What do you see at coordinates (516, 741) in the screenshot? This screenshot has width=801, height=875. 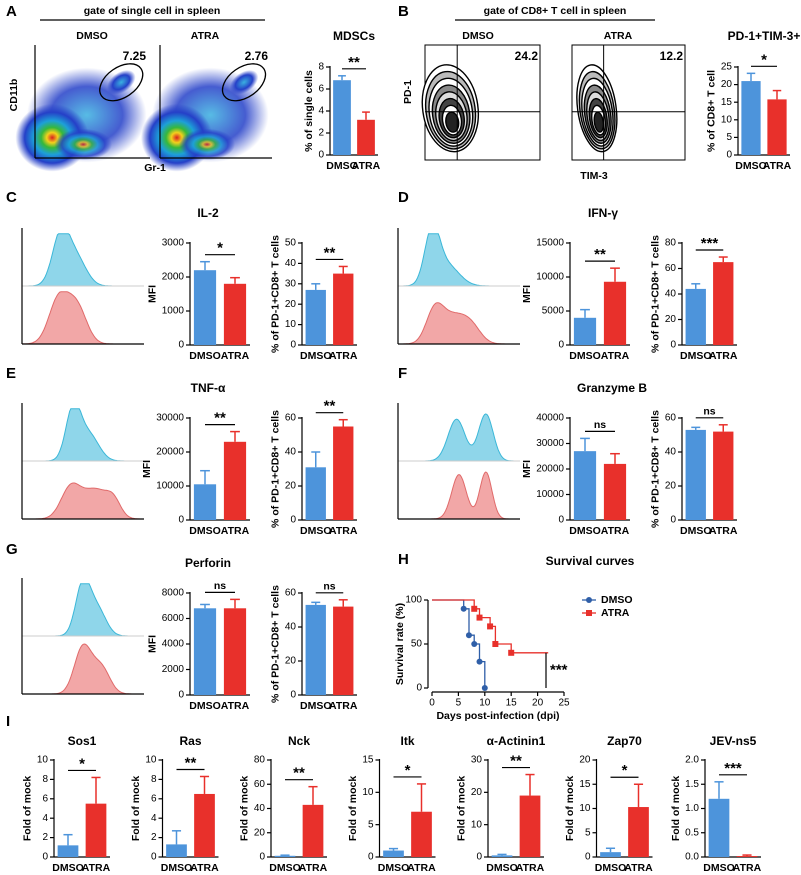 I see `chart-title: α-Actinin1` at bounding box center [516, 741].